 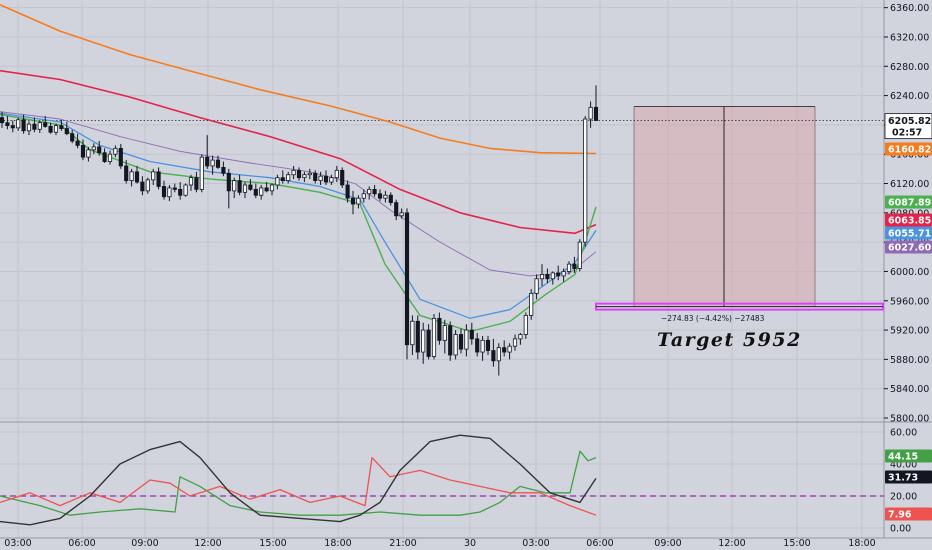 What do you see at coordinates (903, 457) in the screenshot?
I see `osc-badge-0: 44.15` at bounding box center [903, 457].